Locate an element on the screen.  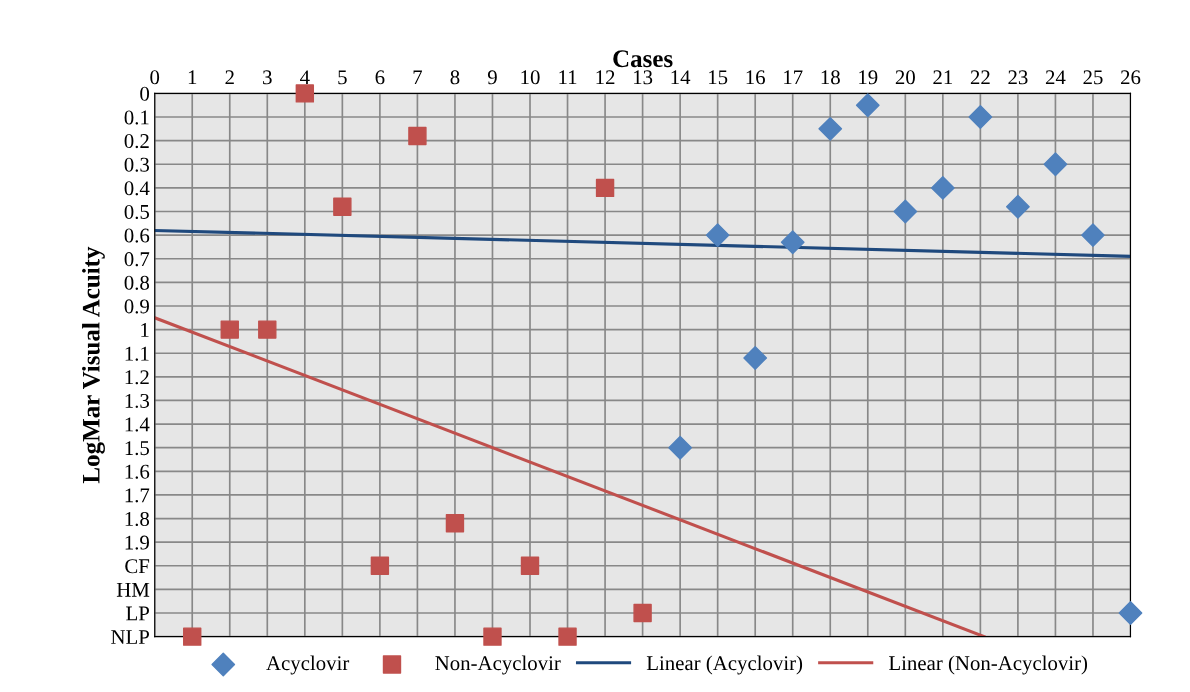
legend-label: Non-Acyclovir is located at coordinates (498, 665).